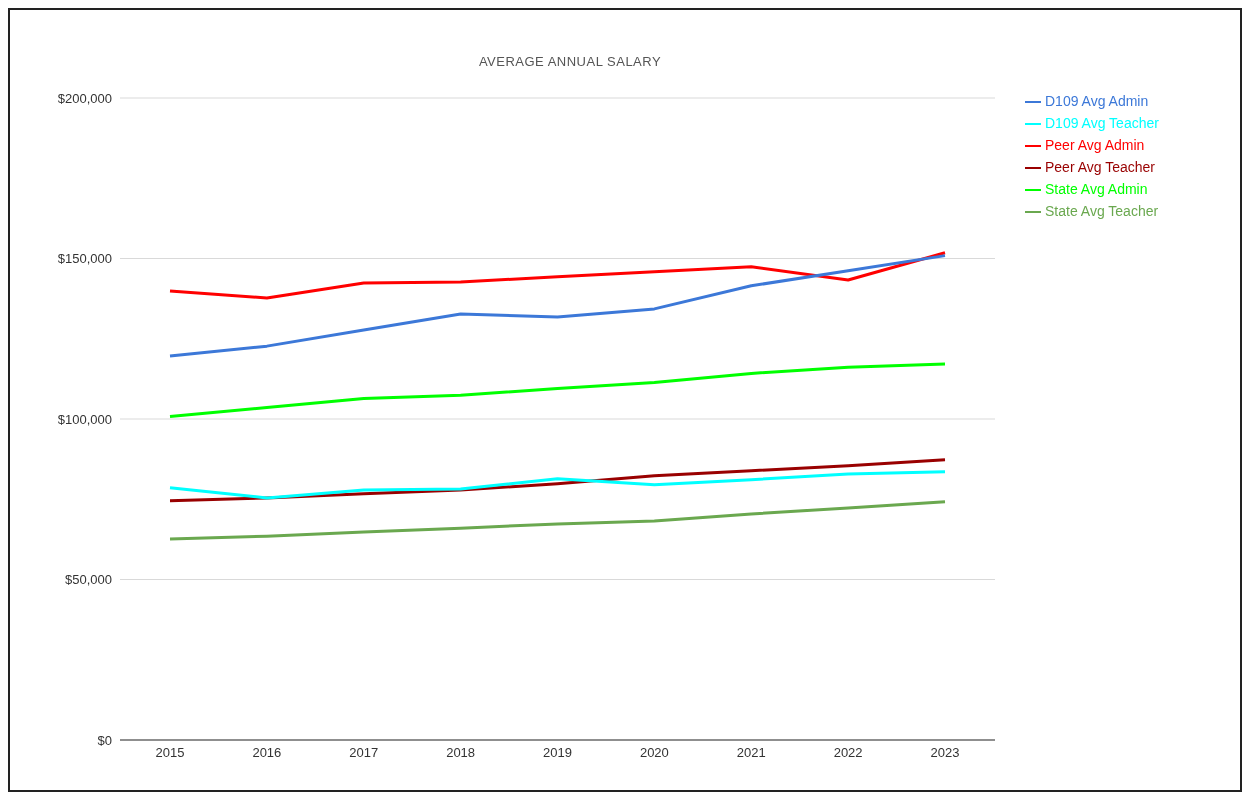 This screenshot has width=1249, height=795. I want to click on legend-label: Peer Avg Admin, so click(1095, 145).